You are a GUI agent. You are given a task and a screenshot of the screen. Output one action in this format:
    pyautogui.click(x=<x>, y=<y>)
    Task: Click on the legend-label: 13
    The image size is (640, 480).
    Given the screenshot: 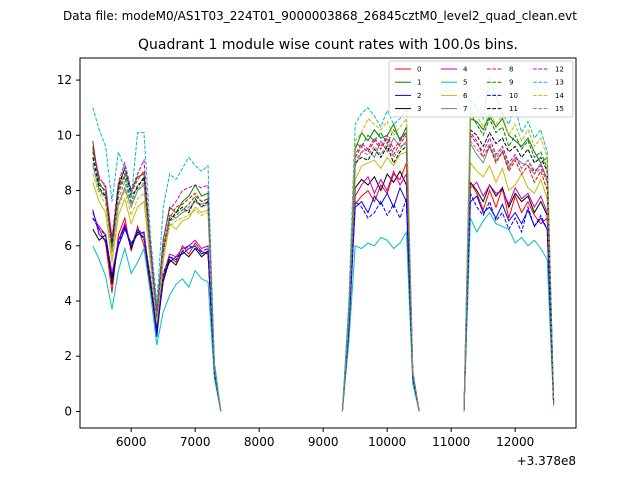 What is the action you would take?
    pyautogui.click(x=559, y=83)
    